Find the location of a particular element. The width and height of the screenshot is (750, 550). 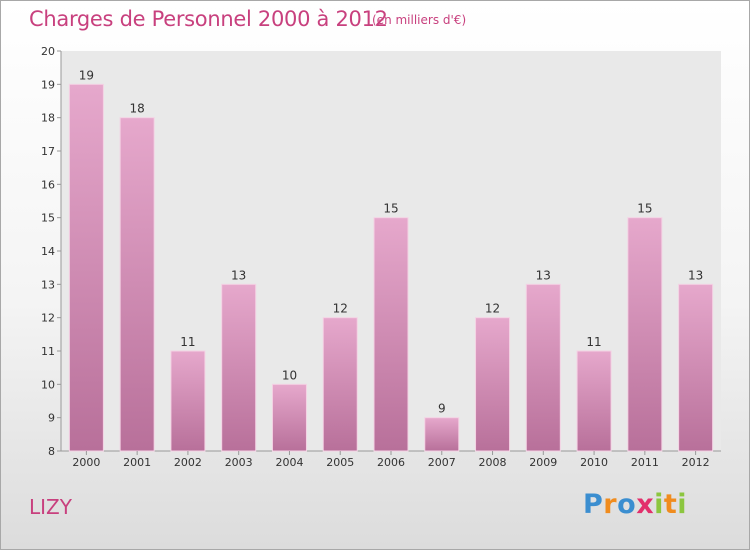

x-tick-label-2000: 2000 is located at coordinates (86, 462).